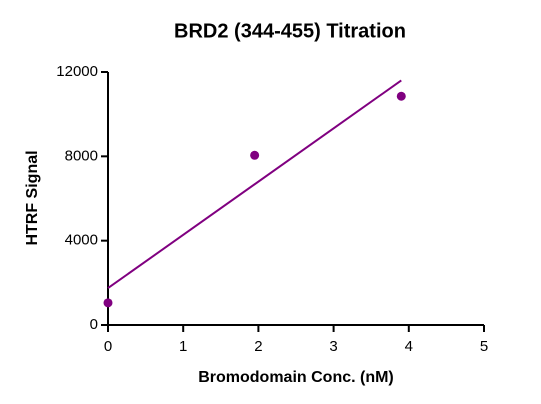  Describe the element at coordinates (409, 346) in the screenshot. I see `x-tick-label: 4` at that location.